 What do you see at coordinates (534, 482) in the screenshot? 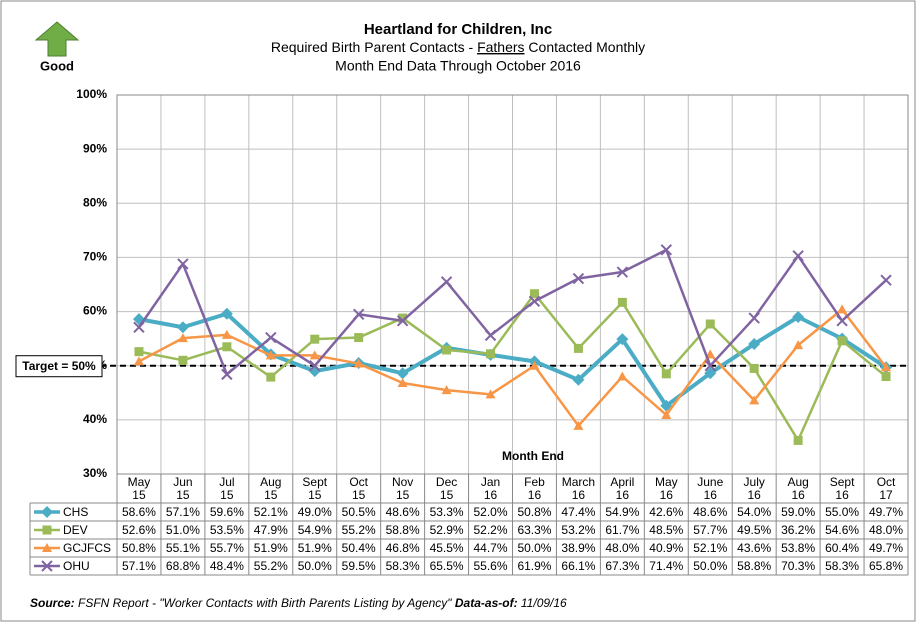
I see `x-tick-label-line: Feb` at bounding box center [534, 482].